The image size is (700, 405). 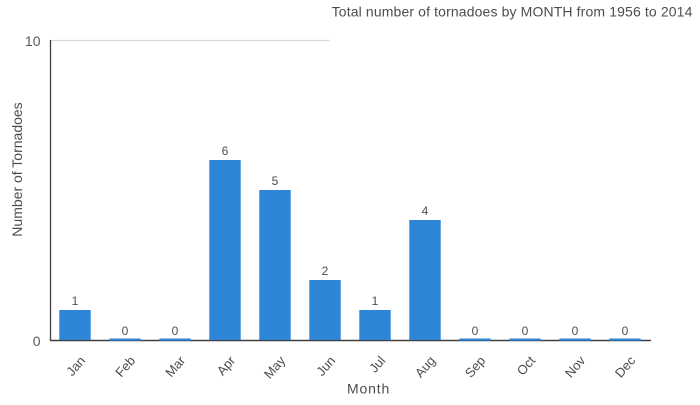 What do you see at coordinates (275, 181) in the screenshot?
I see `svg-text: 5` at bounding box center [275, 181].